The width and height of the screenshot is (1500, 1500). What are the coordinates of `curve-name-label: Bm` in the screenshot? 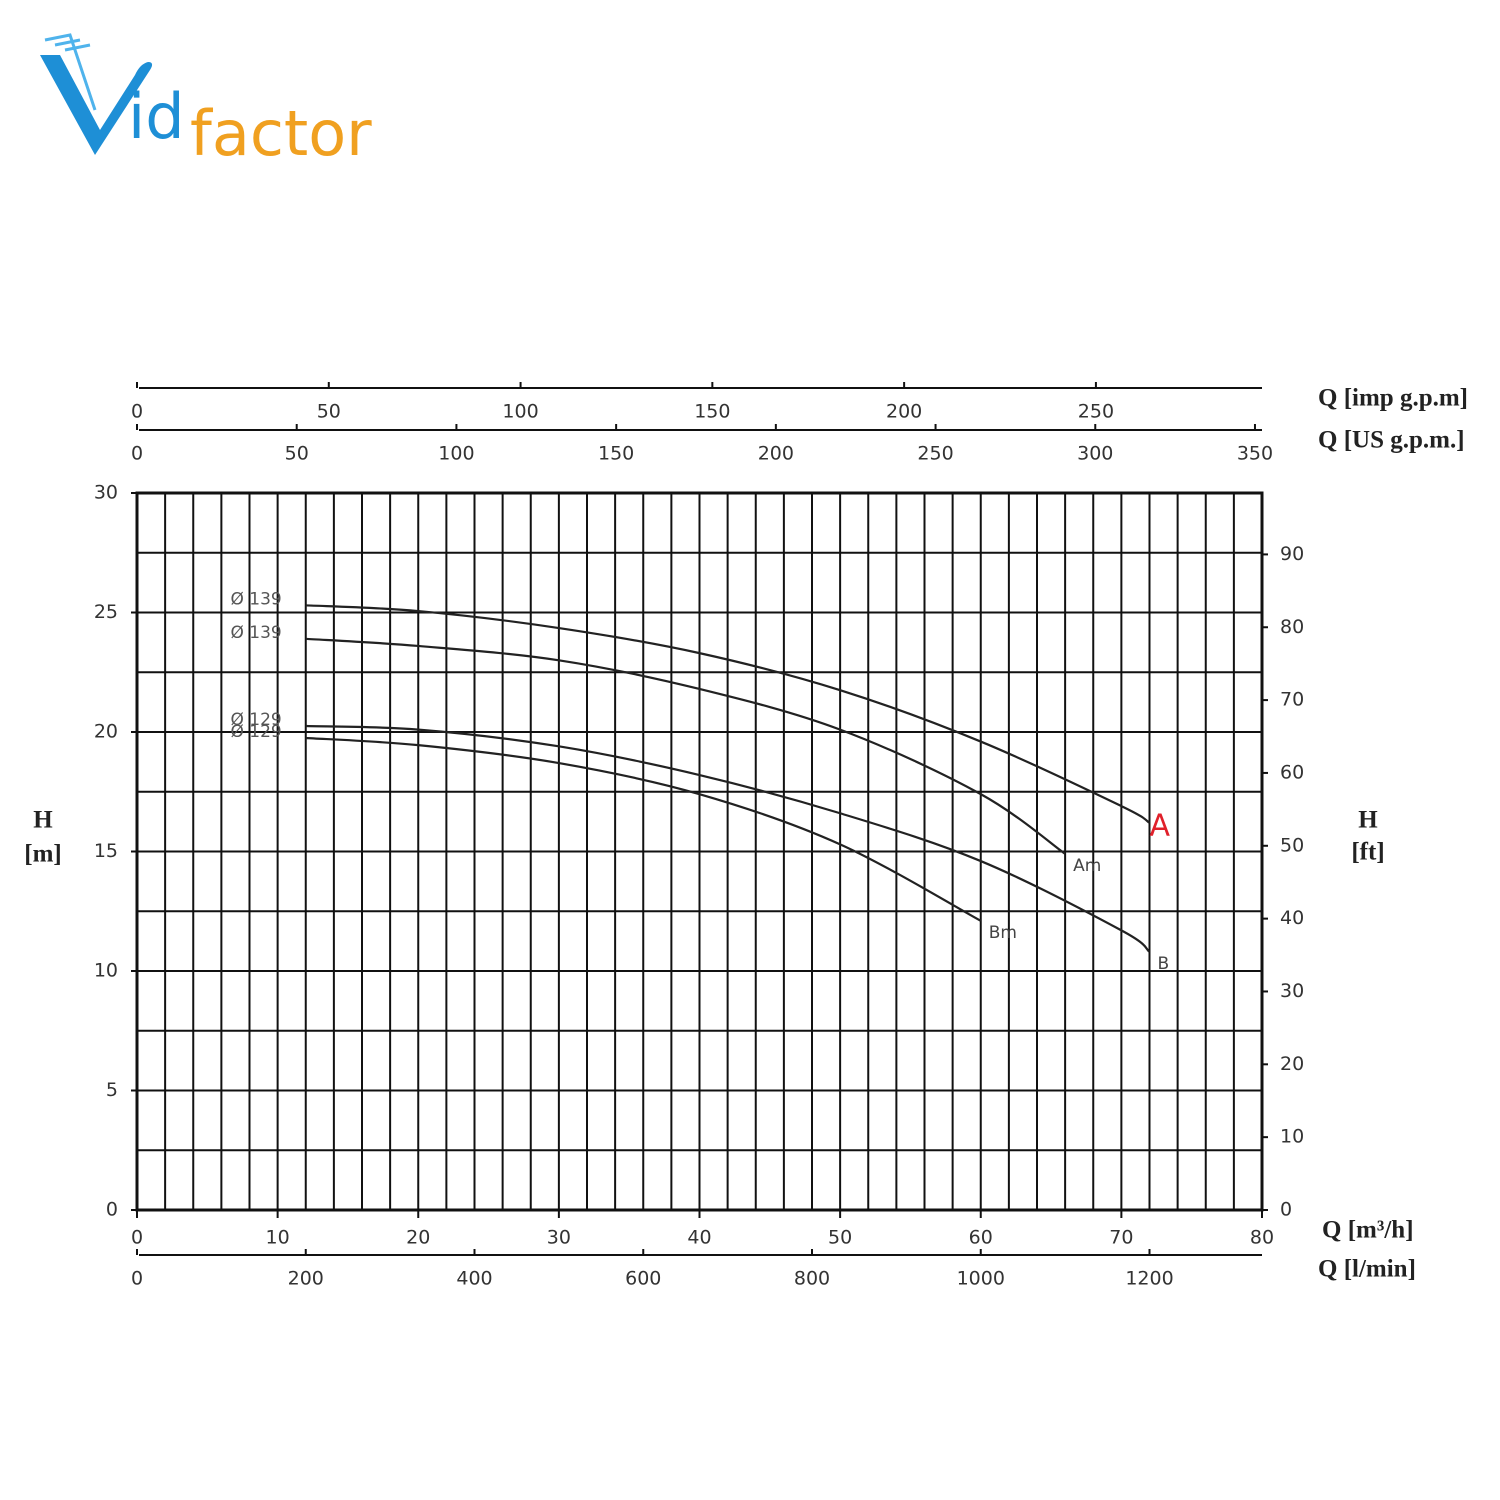 It's located at (1003, 933).